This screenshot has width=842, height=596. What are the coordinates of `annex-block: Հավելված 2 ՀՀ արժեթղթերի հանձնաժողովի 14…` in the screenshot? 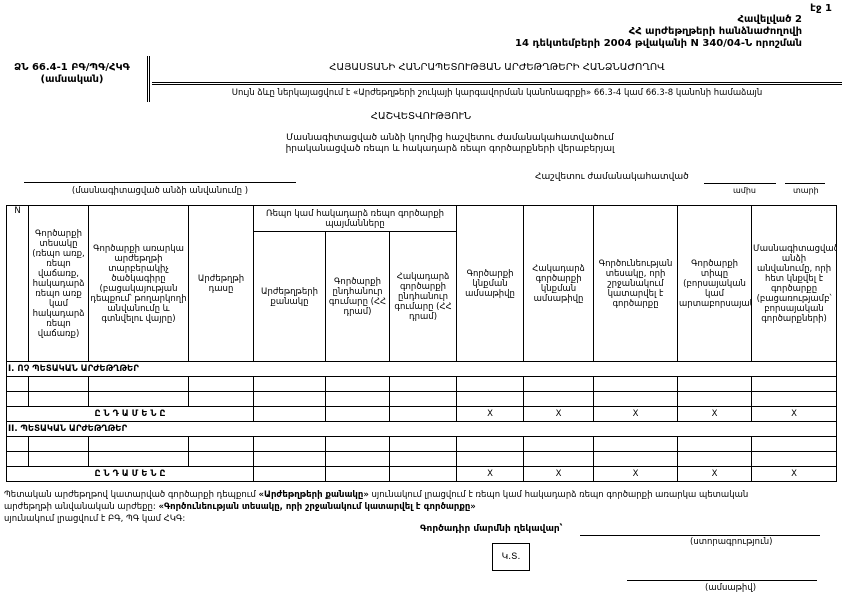 It's located at (658, 32).